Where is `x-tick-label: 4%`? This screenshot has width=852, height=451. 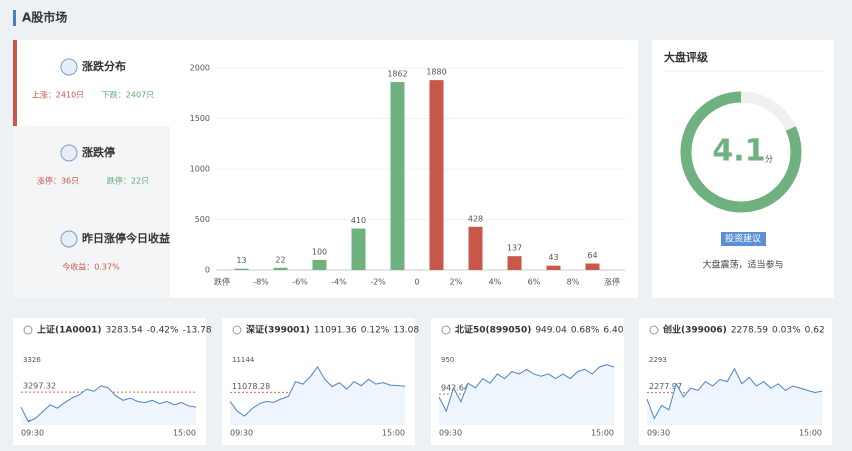
x-tick-label: 4% is located at coordinates (495, 282).